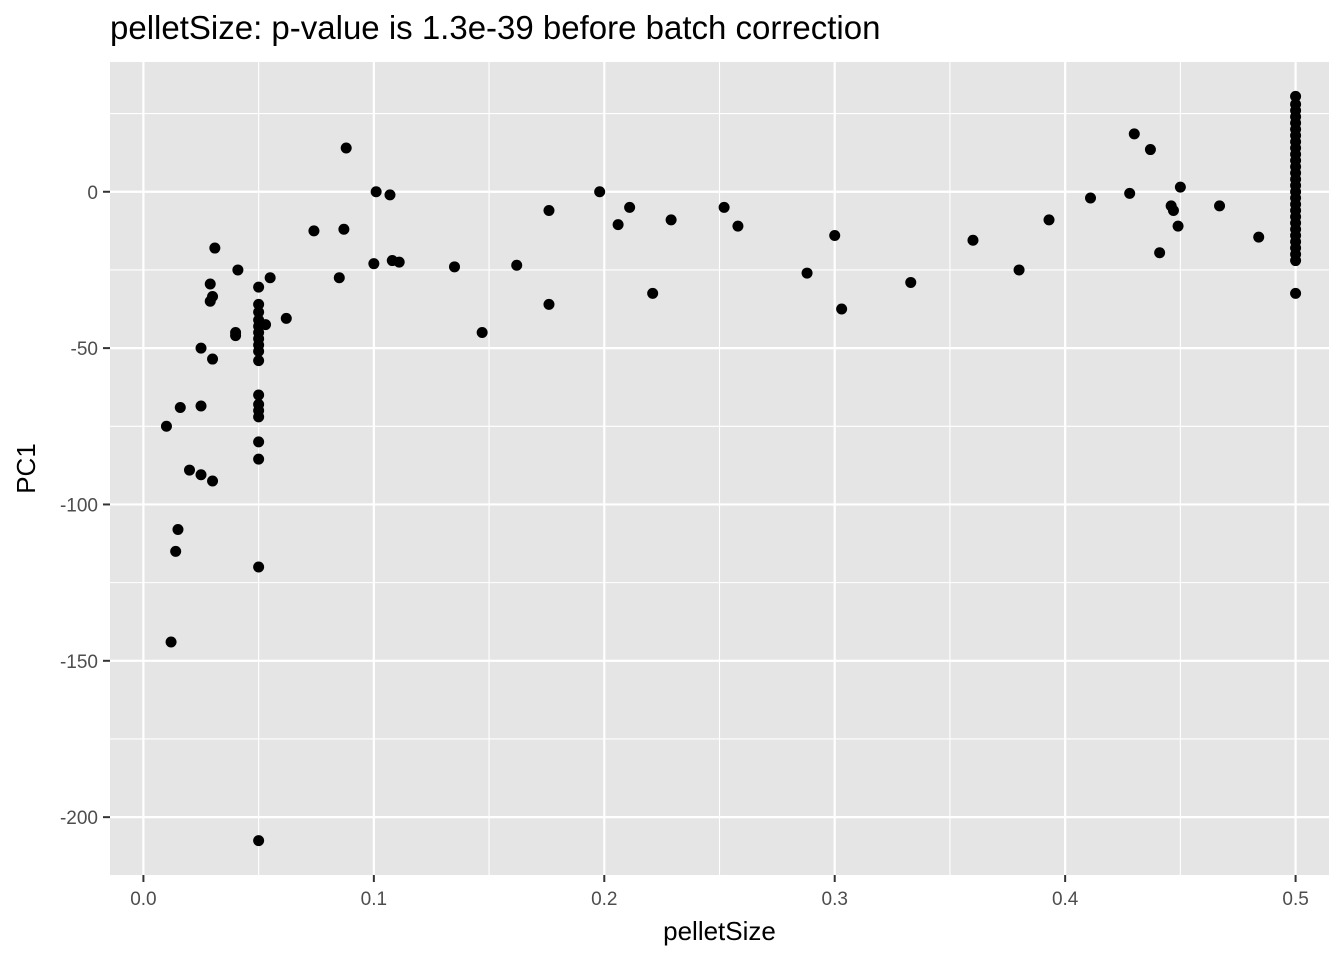  Describe the element at coordinates (26, 468) in the screenshot. I see `y-axis-title: PC1` at that location.